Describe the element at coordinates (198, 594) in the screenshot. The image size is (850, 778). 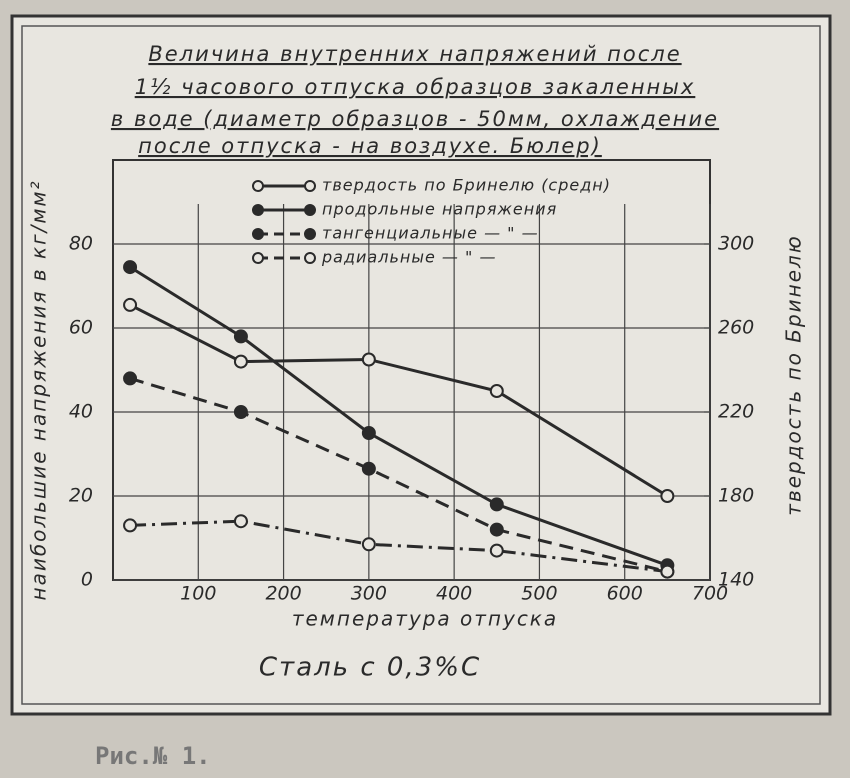
I see `x-tick-label: 100` at that location.